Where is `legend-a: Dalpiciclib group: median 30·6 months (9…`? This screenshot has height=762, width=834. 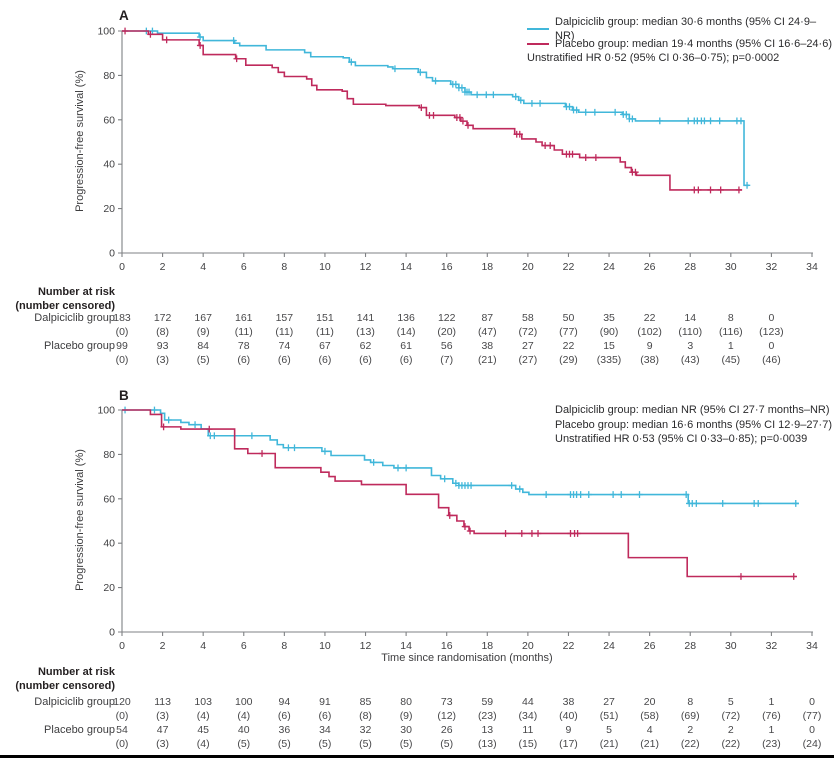
legend-a: Dalpiciclib group: median 30·6 months (9… is located at coordinates (680, 41).